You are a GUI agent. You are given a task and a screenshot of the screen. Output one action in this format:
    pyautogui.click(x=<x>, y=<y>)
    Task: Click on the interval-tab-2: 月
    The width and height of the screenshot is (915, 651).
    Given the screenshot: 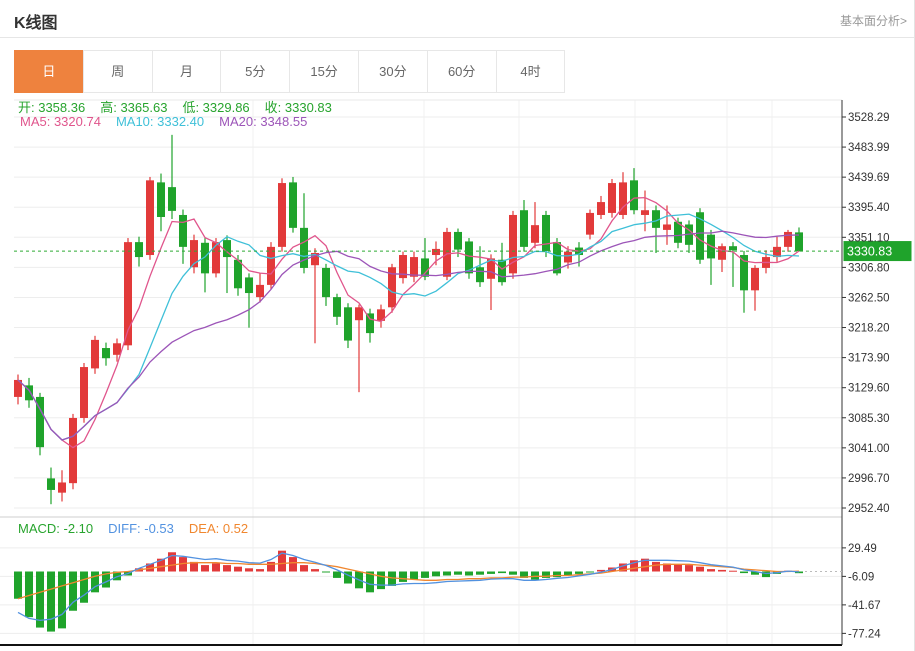 What is the action you would take?
    pyautogui.click(x=186, y=71)
    